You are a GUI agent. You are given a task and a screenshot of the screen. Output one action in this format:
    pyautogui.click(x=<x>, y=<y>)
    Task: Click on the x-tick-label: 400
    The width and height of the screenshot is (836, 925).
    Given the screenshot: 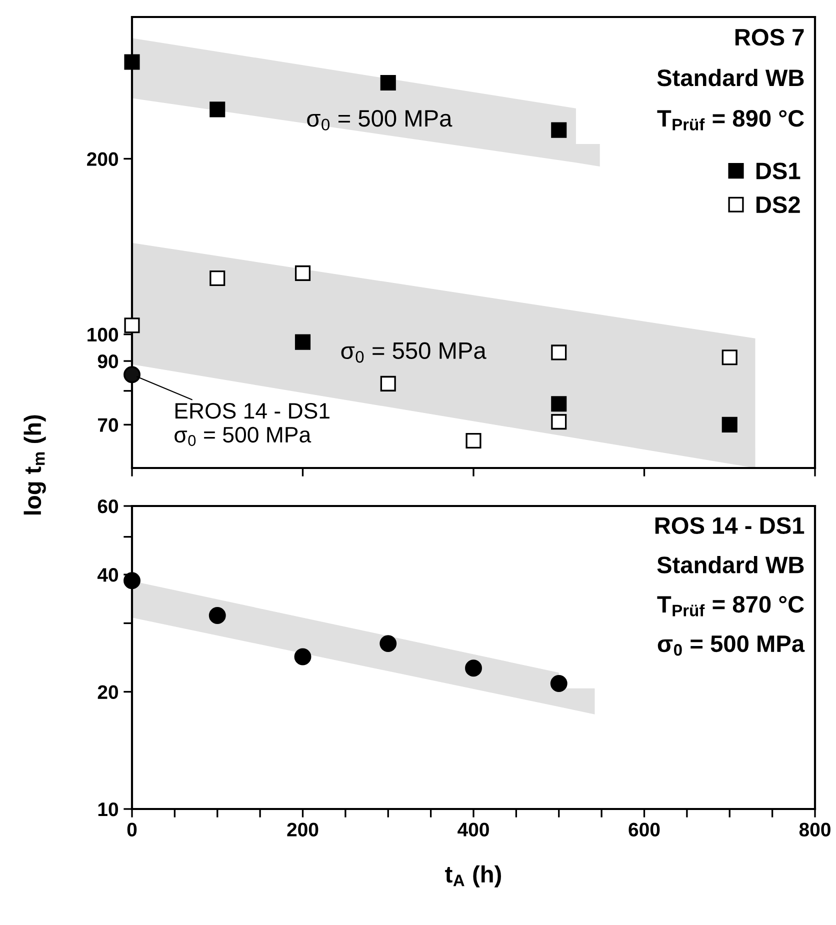 What is the action you would take?
    pyautogui.click(x=473, y=829)
    